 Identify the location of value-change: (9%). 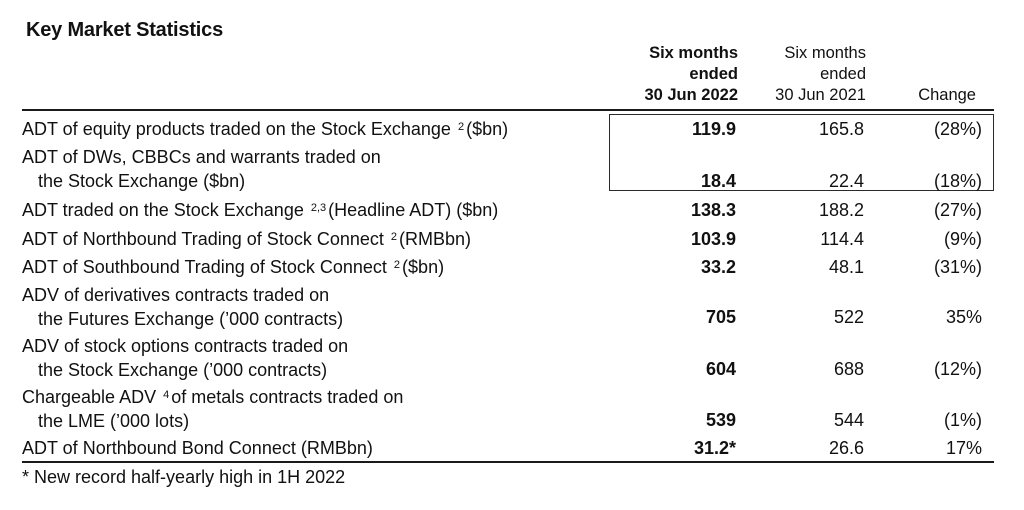
(962, 239).